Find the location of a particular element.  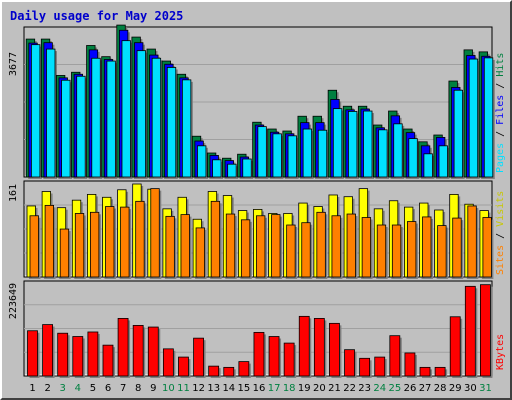

hits-legend: Pages / Files / Hits is located at coordinates (500, 113).